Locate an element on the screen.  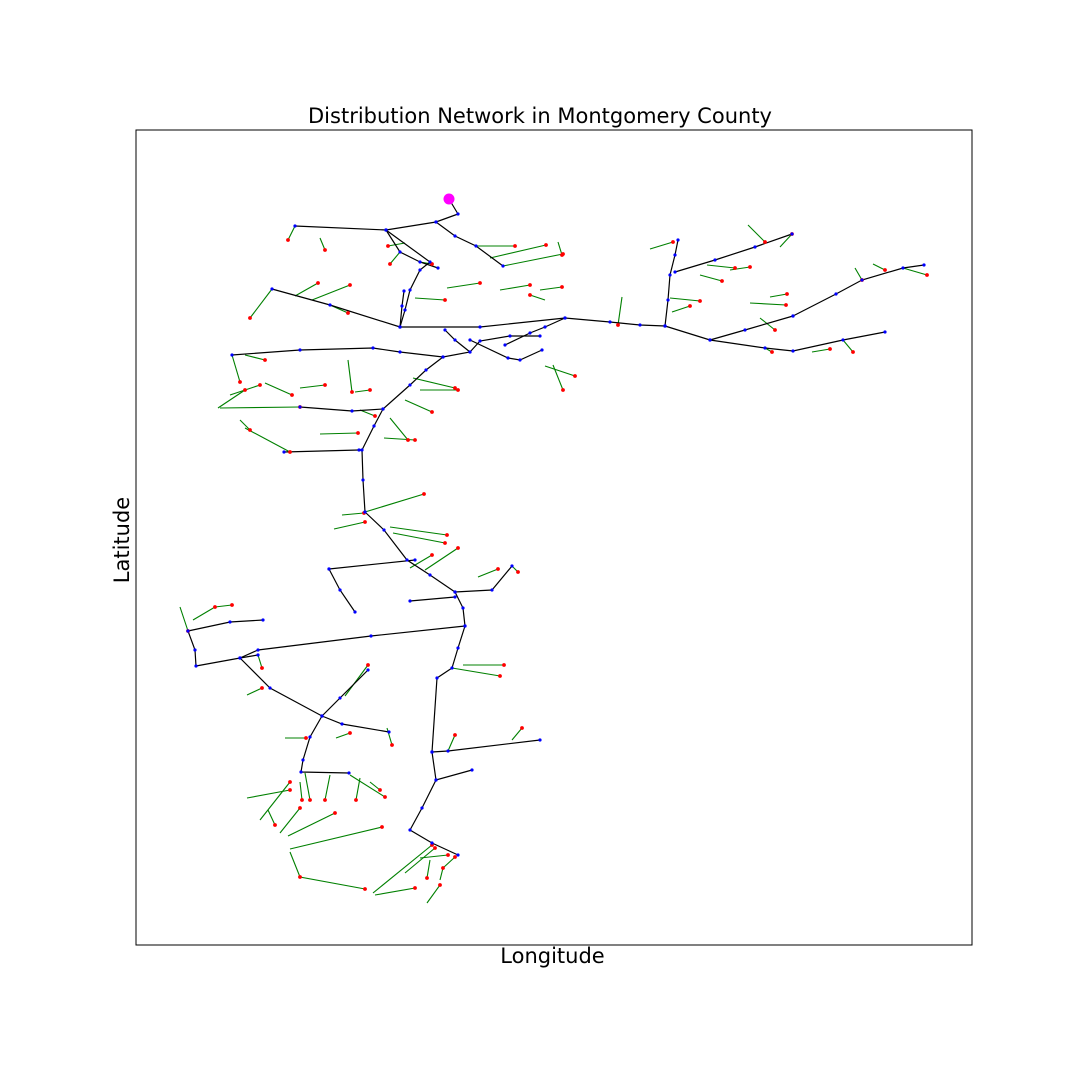
substation-group is located at coordinates (449, 199).